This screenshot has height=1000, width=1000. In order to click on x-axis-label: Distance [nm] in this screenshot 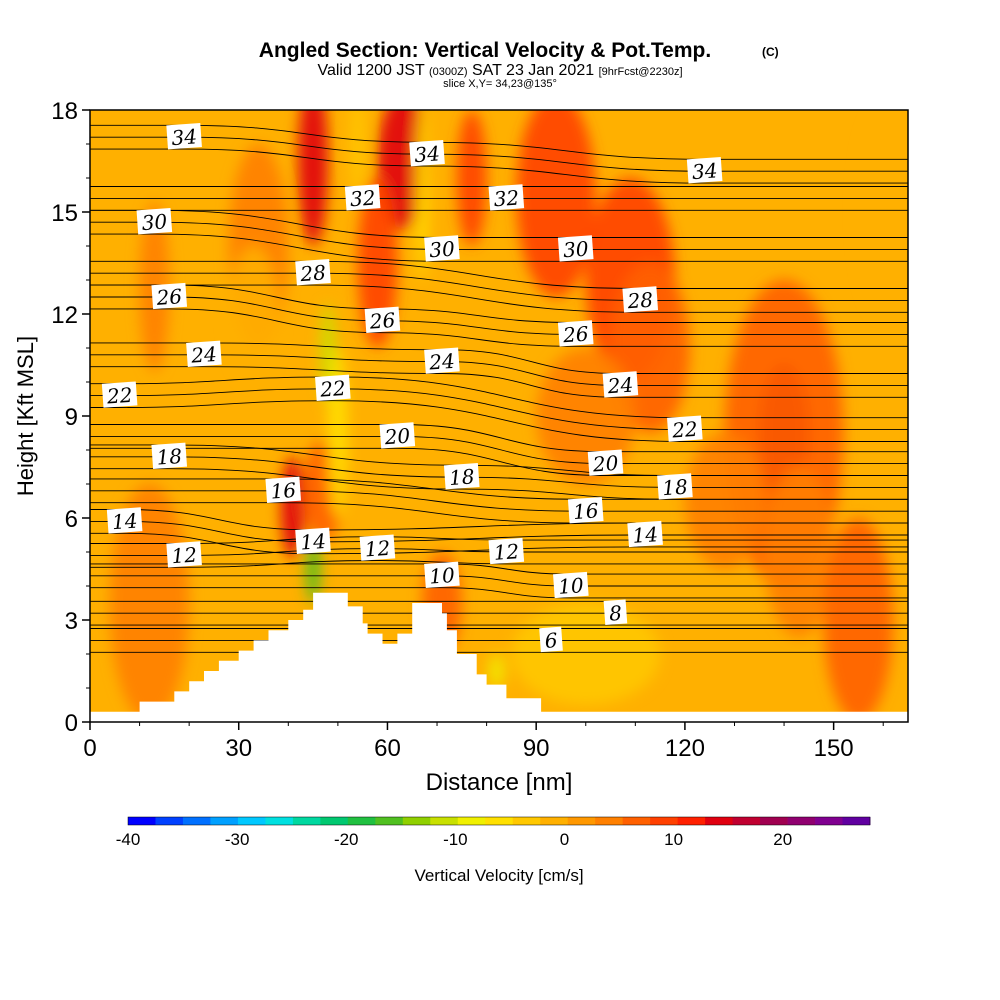, I will do `click(499, 782)`.